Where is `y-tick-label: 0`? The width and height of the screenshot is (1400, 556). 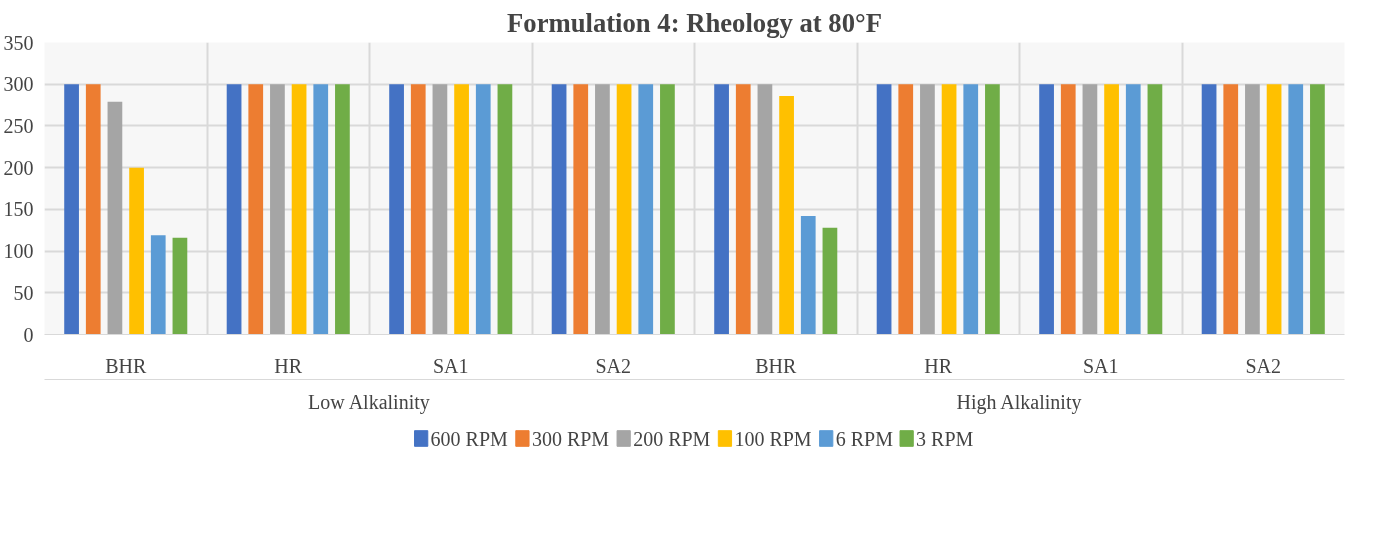 y-tick-label: 0 is located at coordinates (28, 334).